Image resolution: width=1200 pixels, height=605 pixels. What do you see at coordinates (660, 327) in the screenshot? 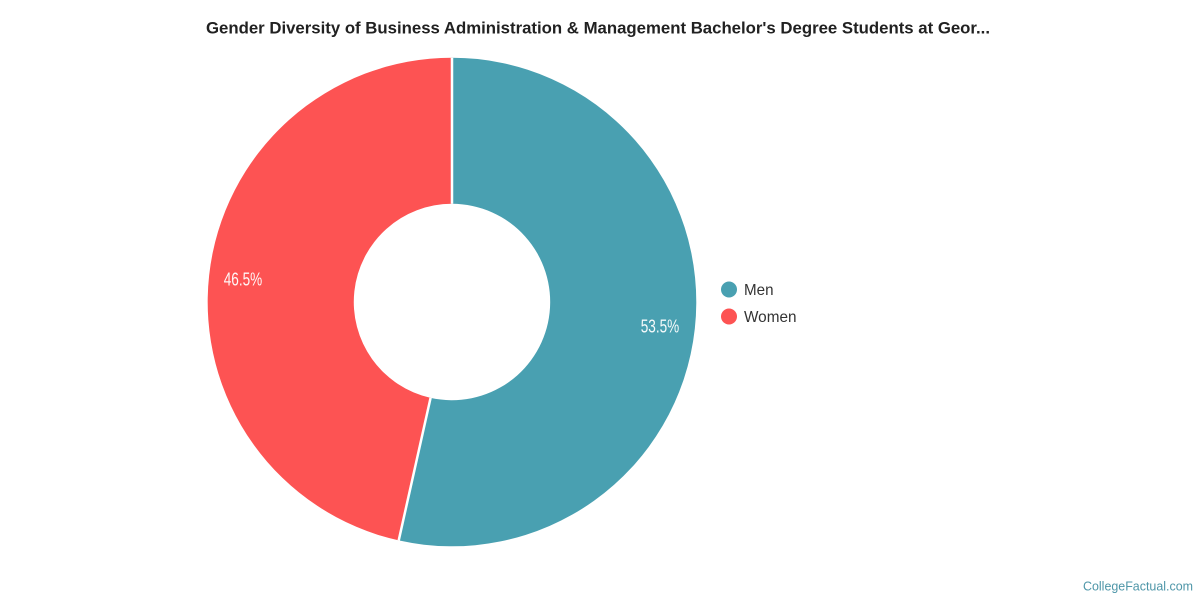
I see `svg-text: 53.5%` at bounding box center [660, 327].